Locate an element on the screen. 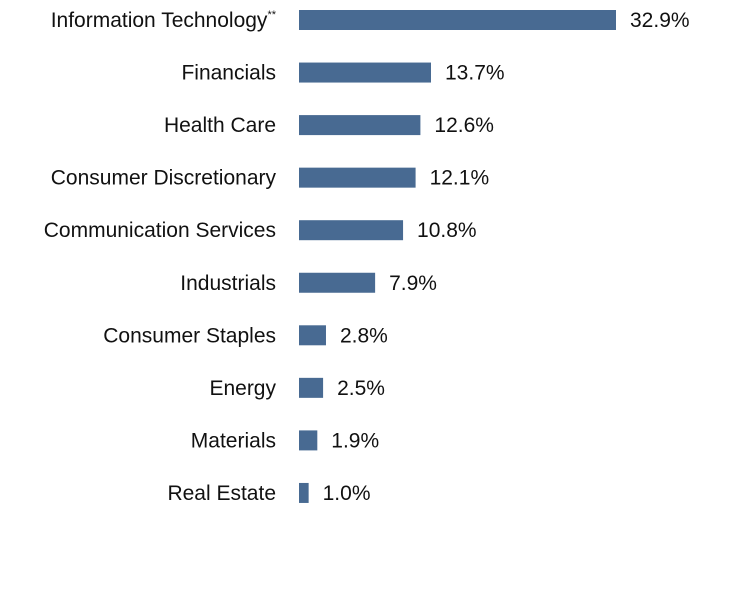  value-label-financials: 13.7% is located at coordinates (475, 73).